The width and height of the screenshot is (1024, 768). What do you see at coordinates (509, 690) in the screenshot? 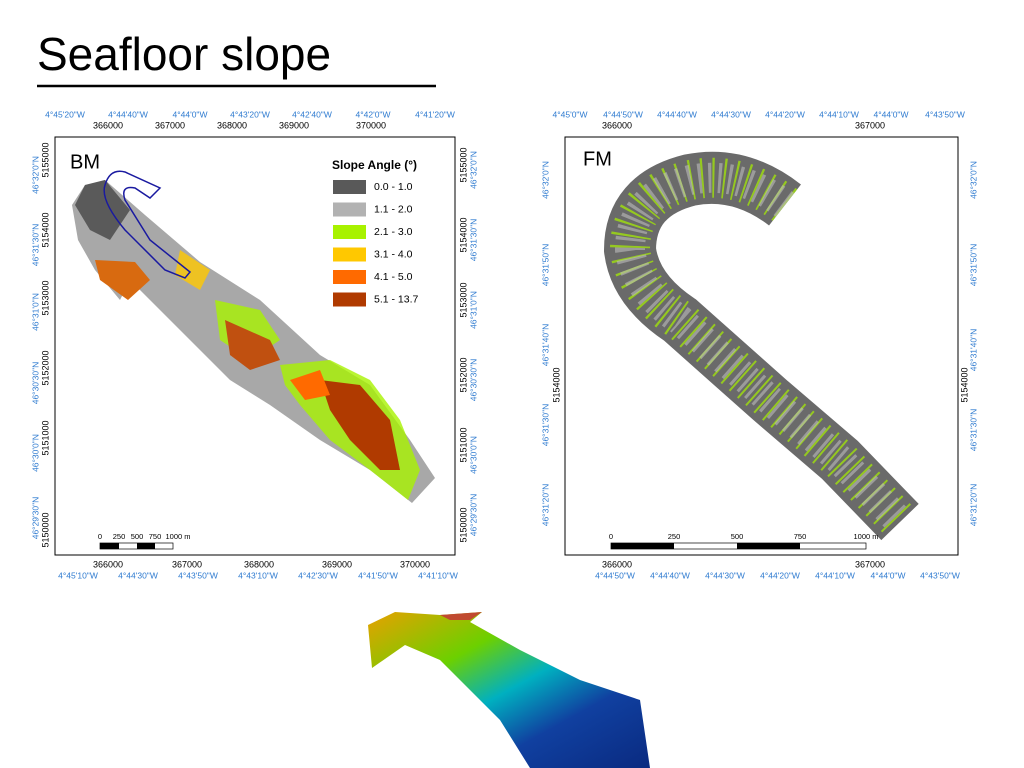
I see `bathymetry-3d` at bounding box center [509, 690].